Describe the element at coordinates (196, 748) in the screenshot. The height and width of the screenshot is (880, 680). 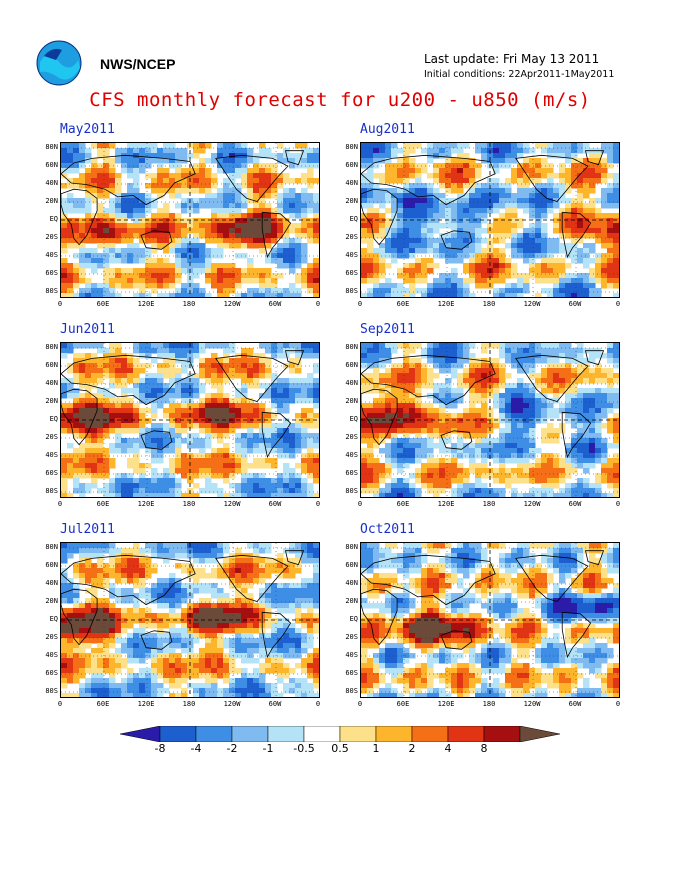
I see `colorbar-tick-label: -4` at that location.